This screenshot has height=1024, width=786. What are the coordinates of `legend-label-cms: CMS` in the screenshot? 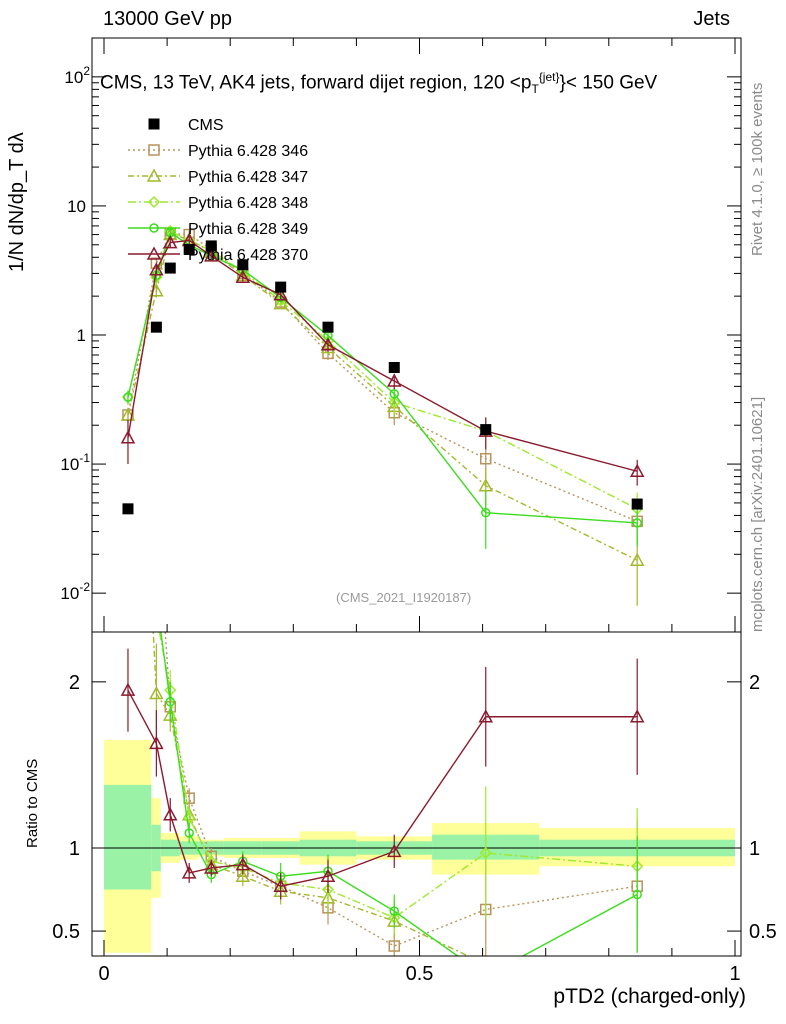 It's located at (206, 125).